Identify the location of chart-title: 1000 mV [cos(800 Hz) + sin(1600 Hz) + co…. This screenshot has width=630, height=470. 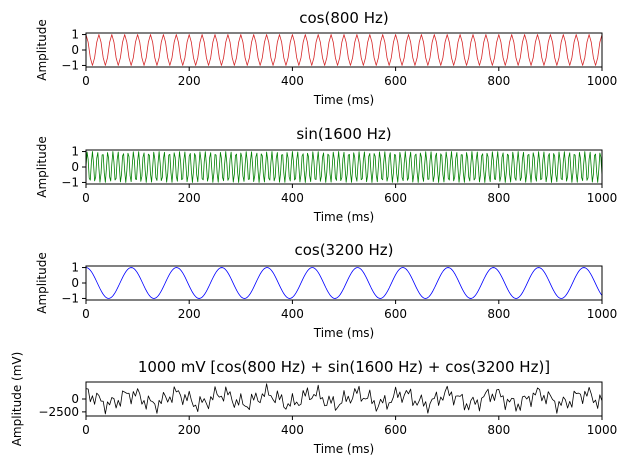
(344, 367).